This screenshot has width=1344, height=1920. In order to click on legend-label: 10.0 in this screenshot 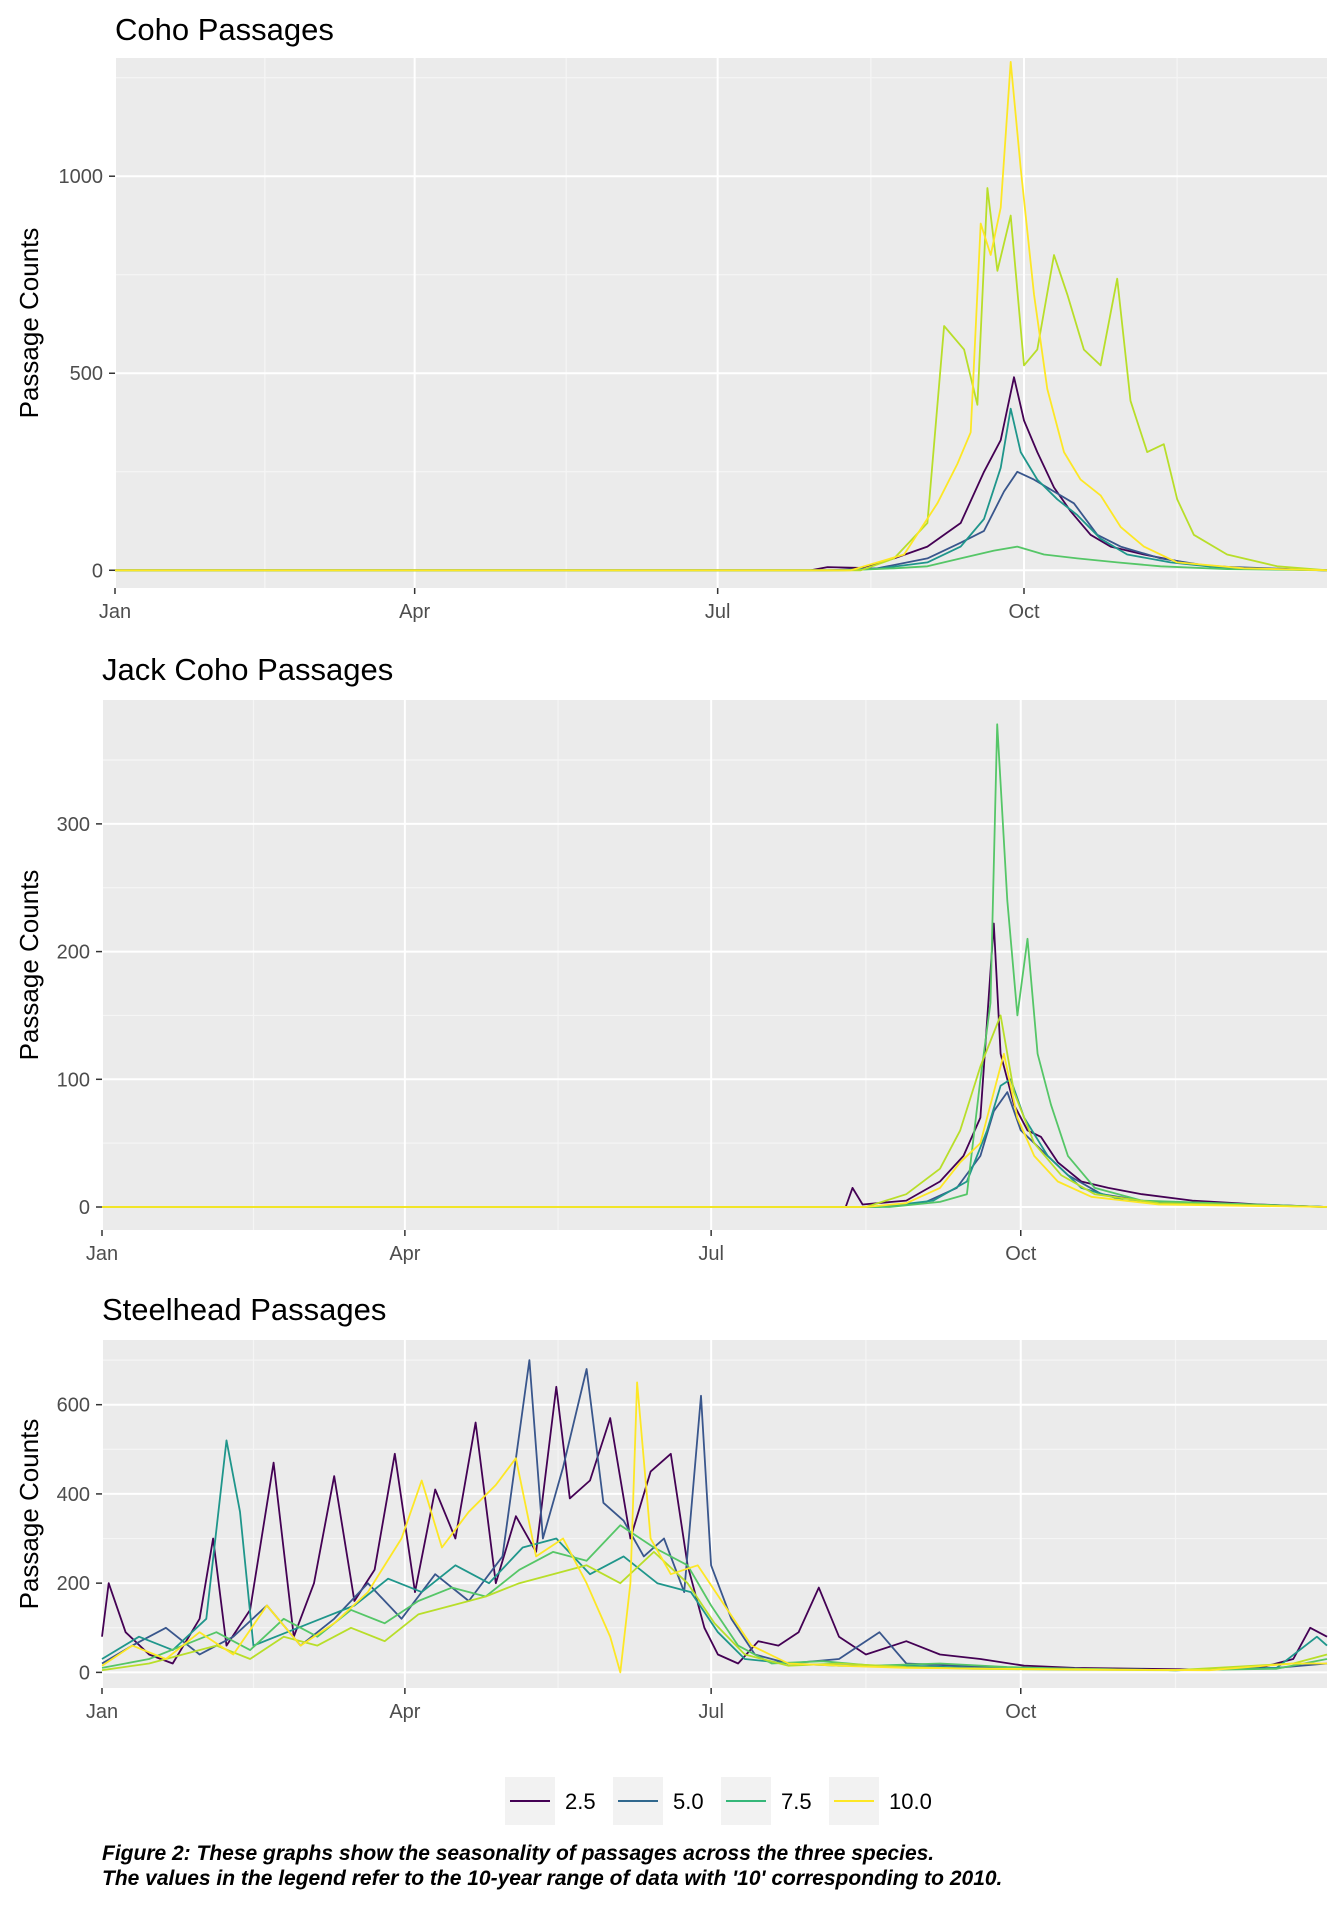, I will do `click(910, 1801)`.